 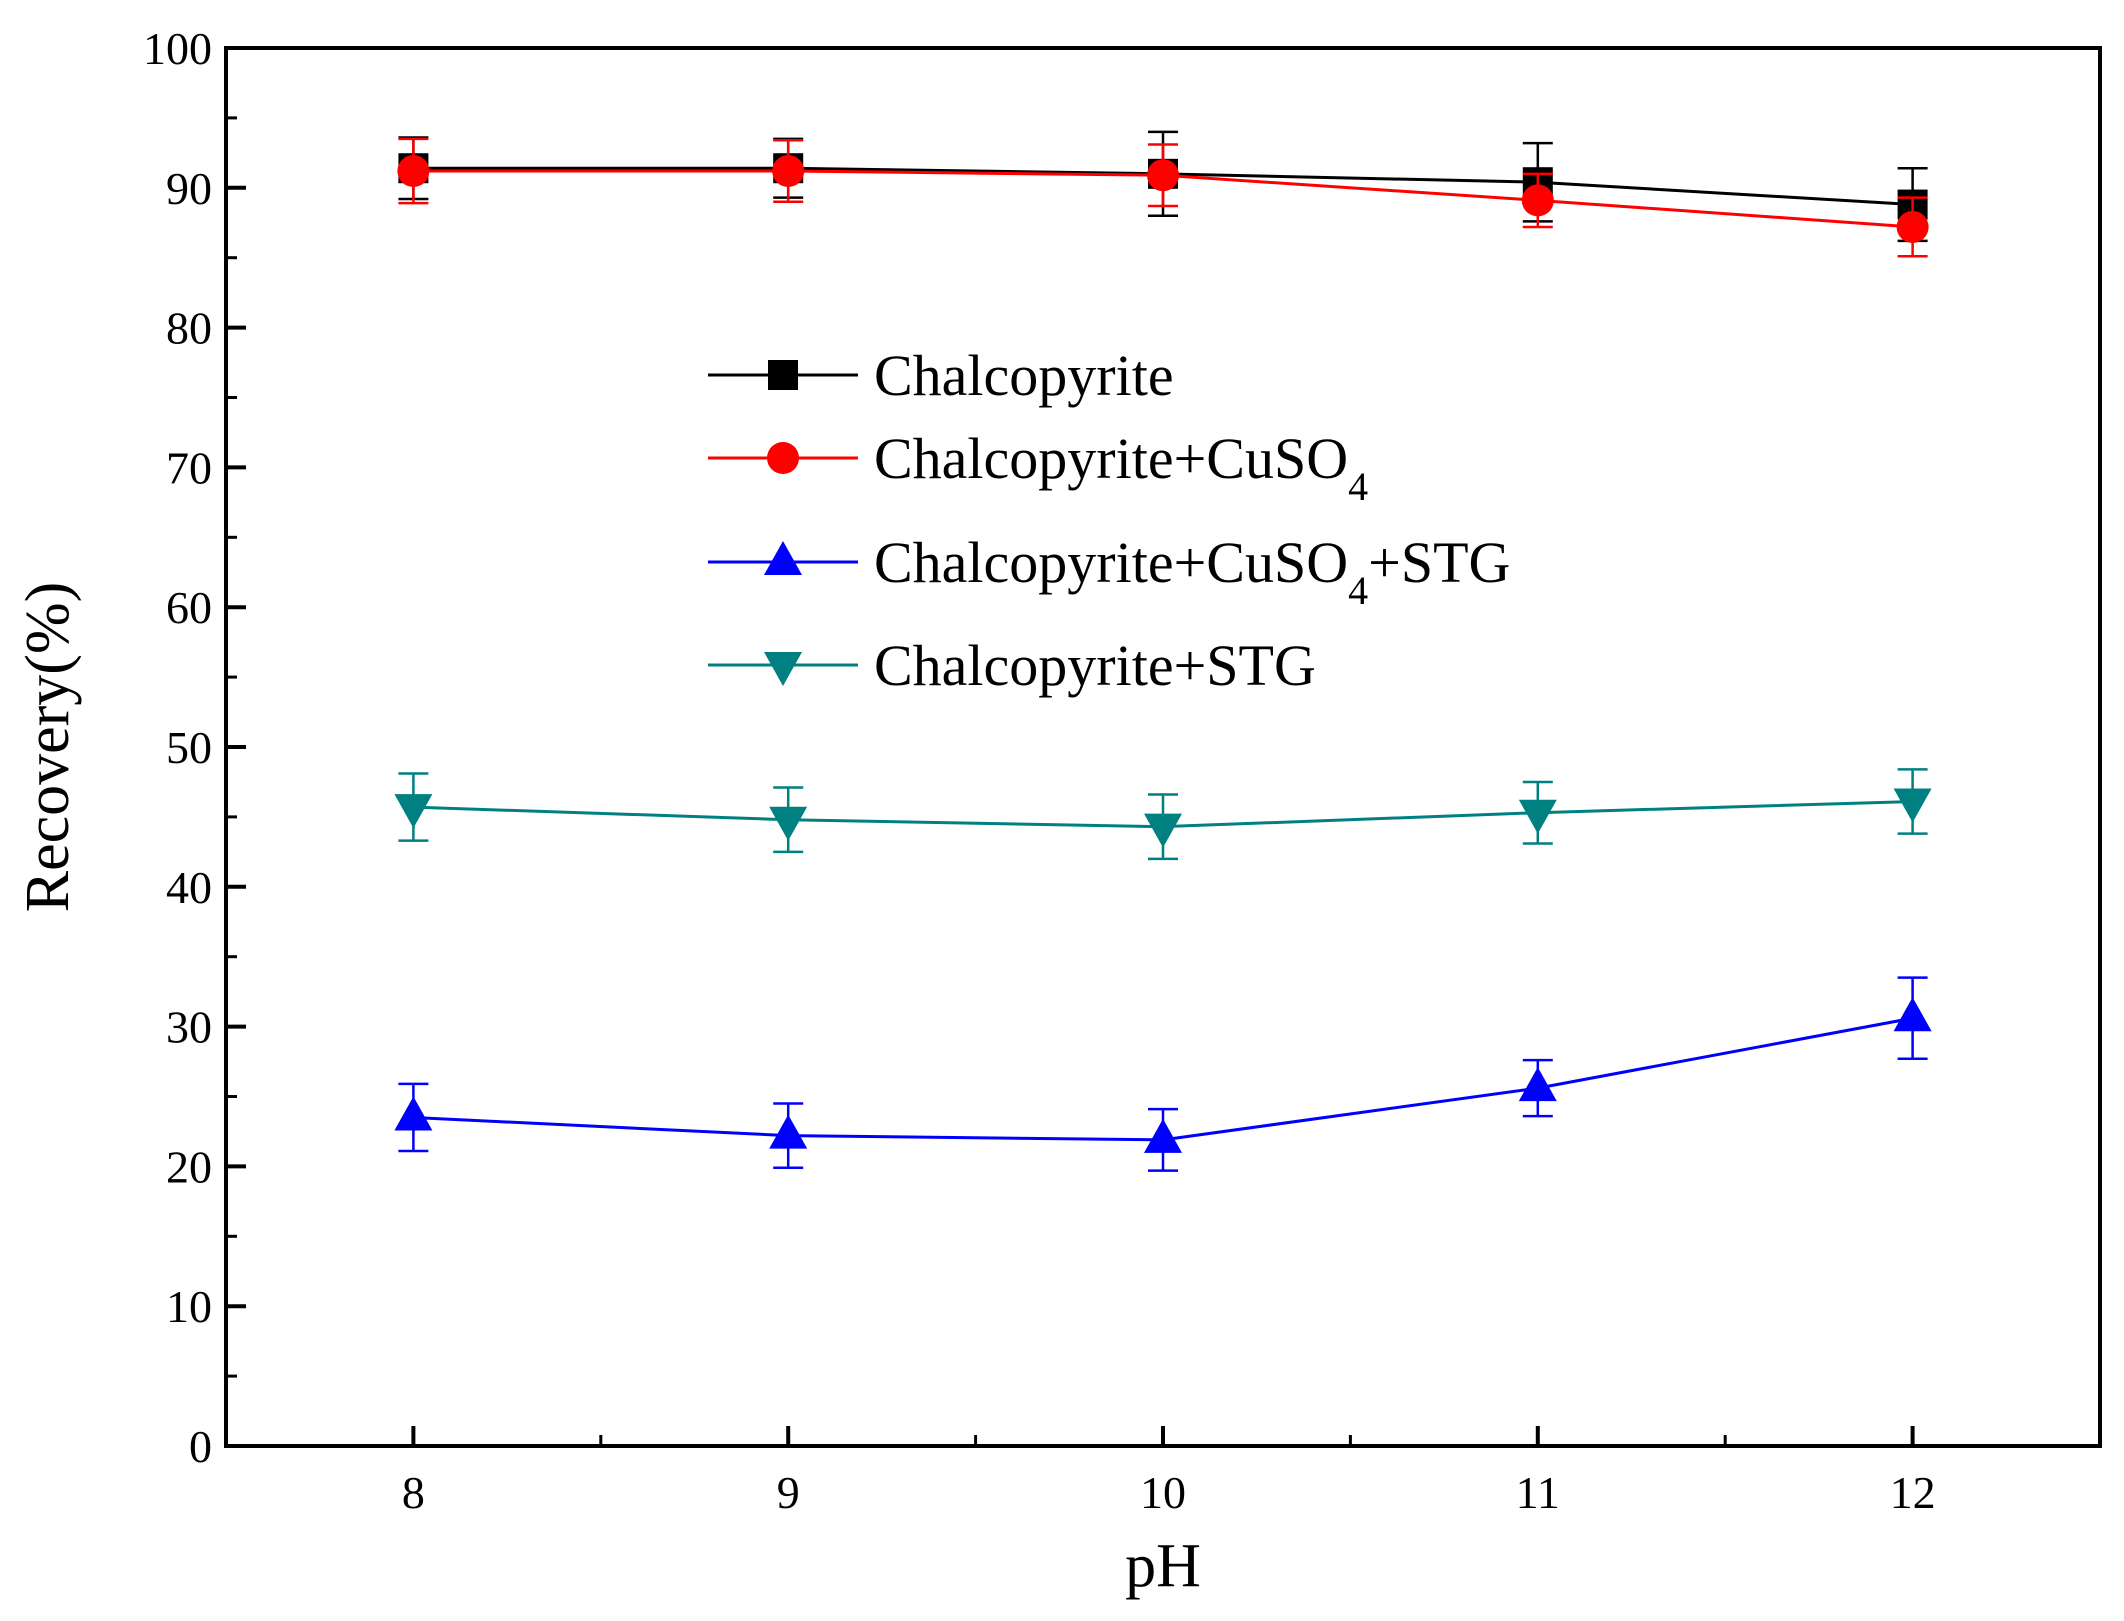 I want to click on x-tick-label: 10, so click(x=1163, y=1492).